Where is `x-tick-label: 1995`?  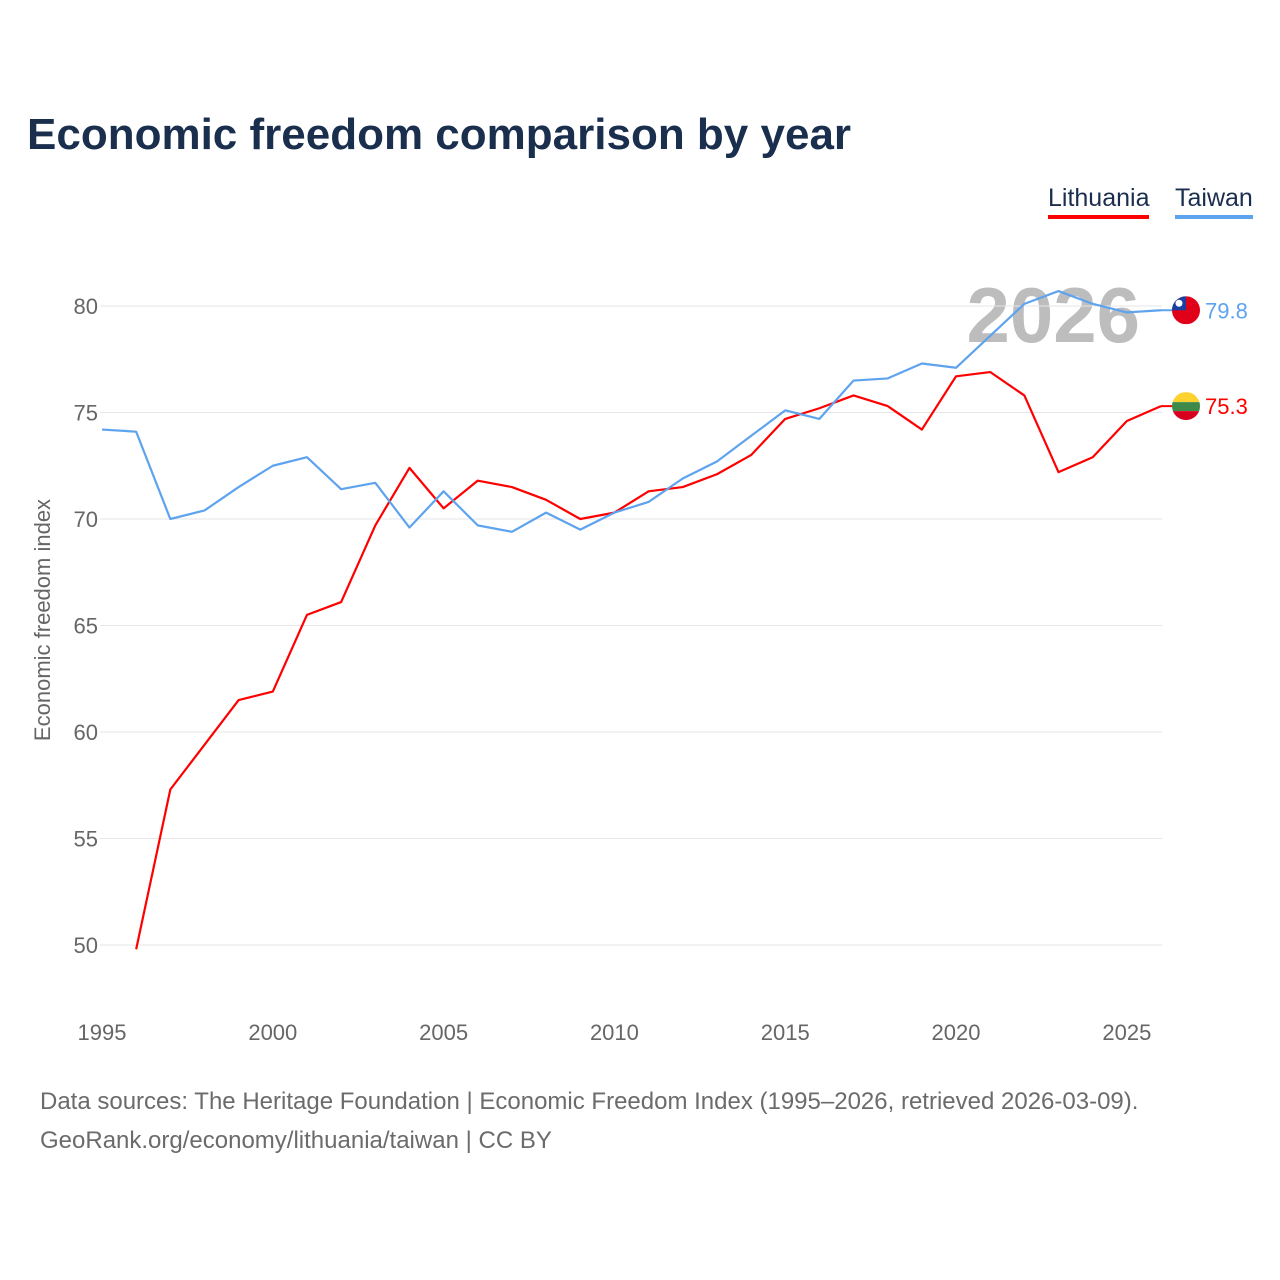
x-tick-label: 1995 is located at coordinates (102, 1032).